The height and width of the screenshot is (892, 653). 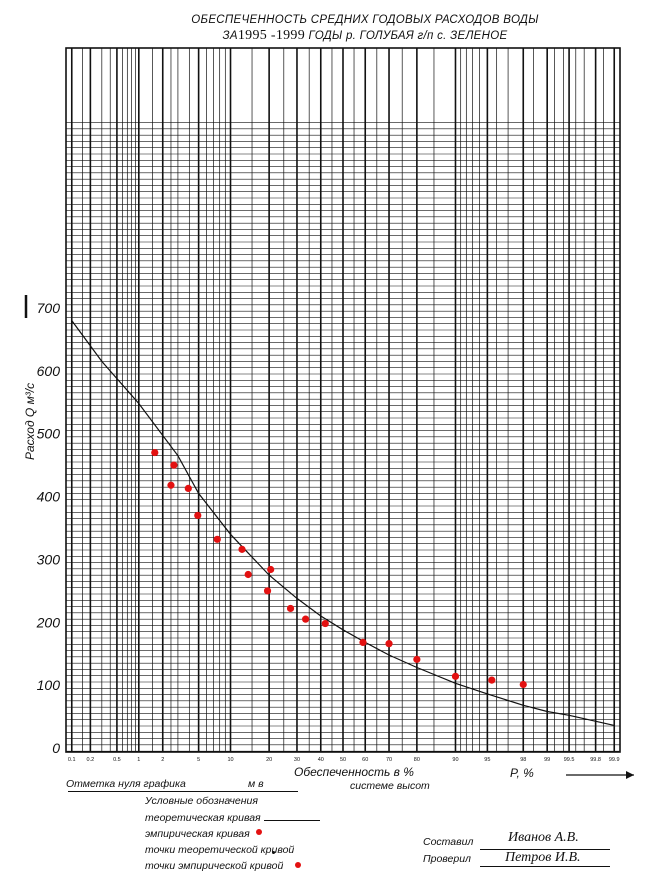 What do you see at coordinates (365, 760) in the screenshot?
I see `x-tick-label: 60` at bounding box center [365, 760].